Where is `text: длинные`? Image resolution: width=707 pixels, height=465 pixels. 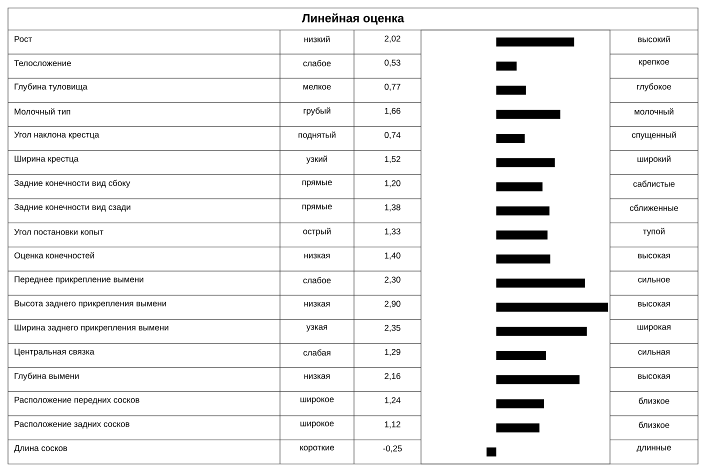 text: длинные is located at coordinates (653, 449).